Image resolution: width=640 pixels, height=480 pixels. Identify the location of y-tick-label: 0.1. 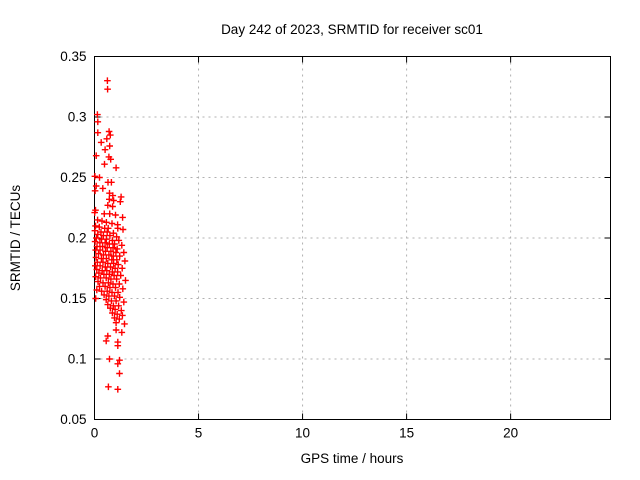
(77, 359).